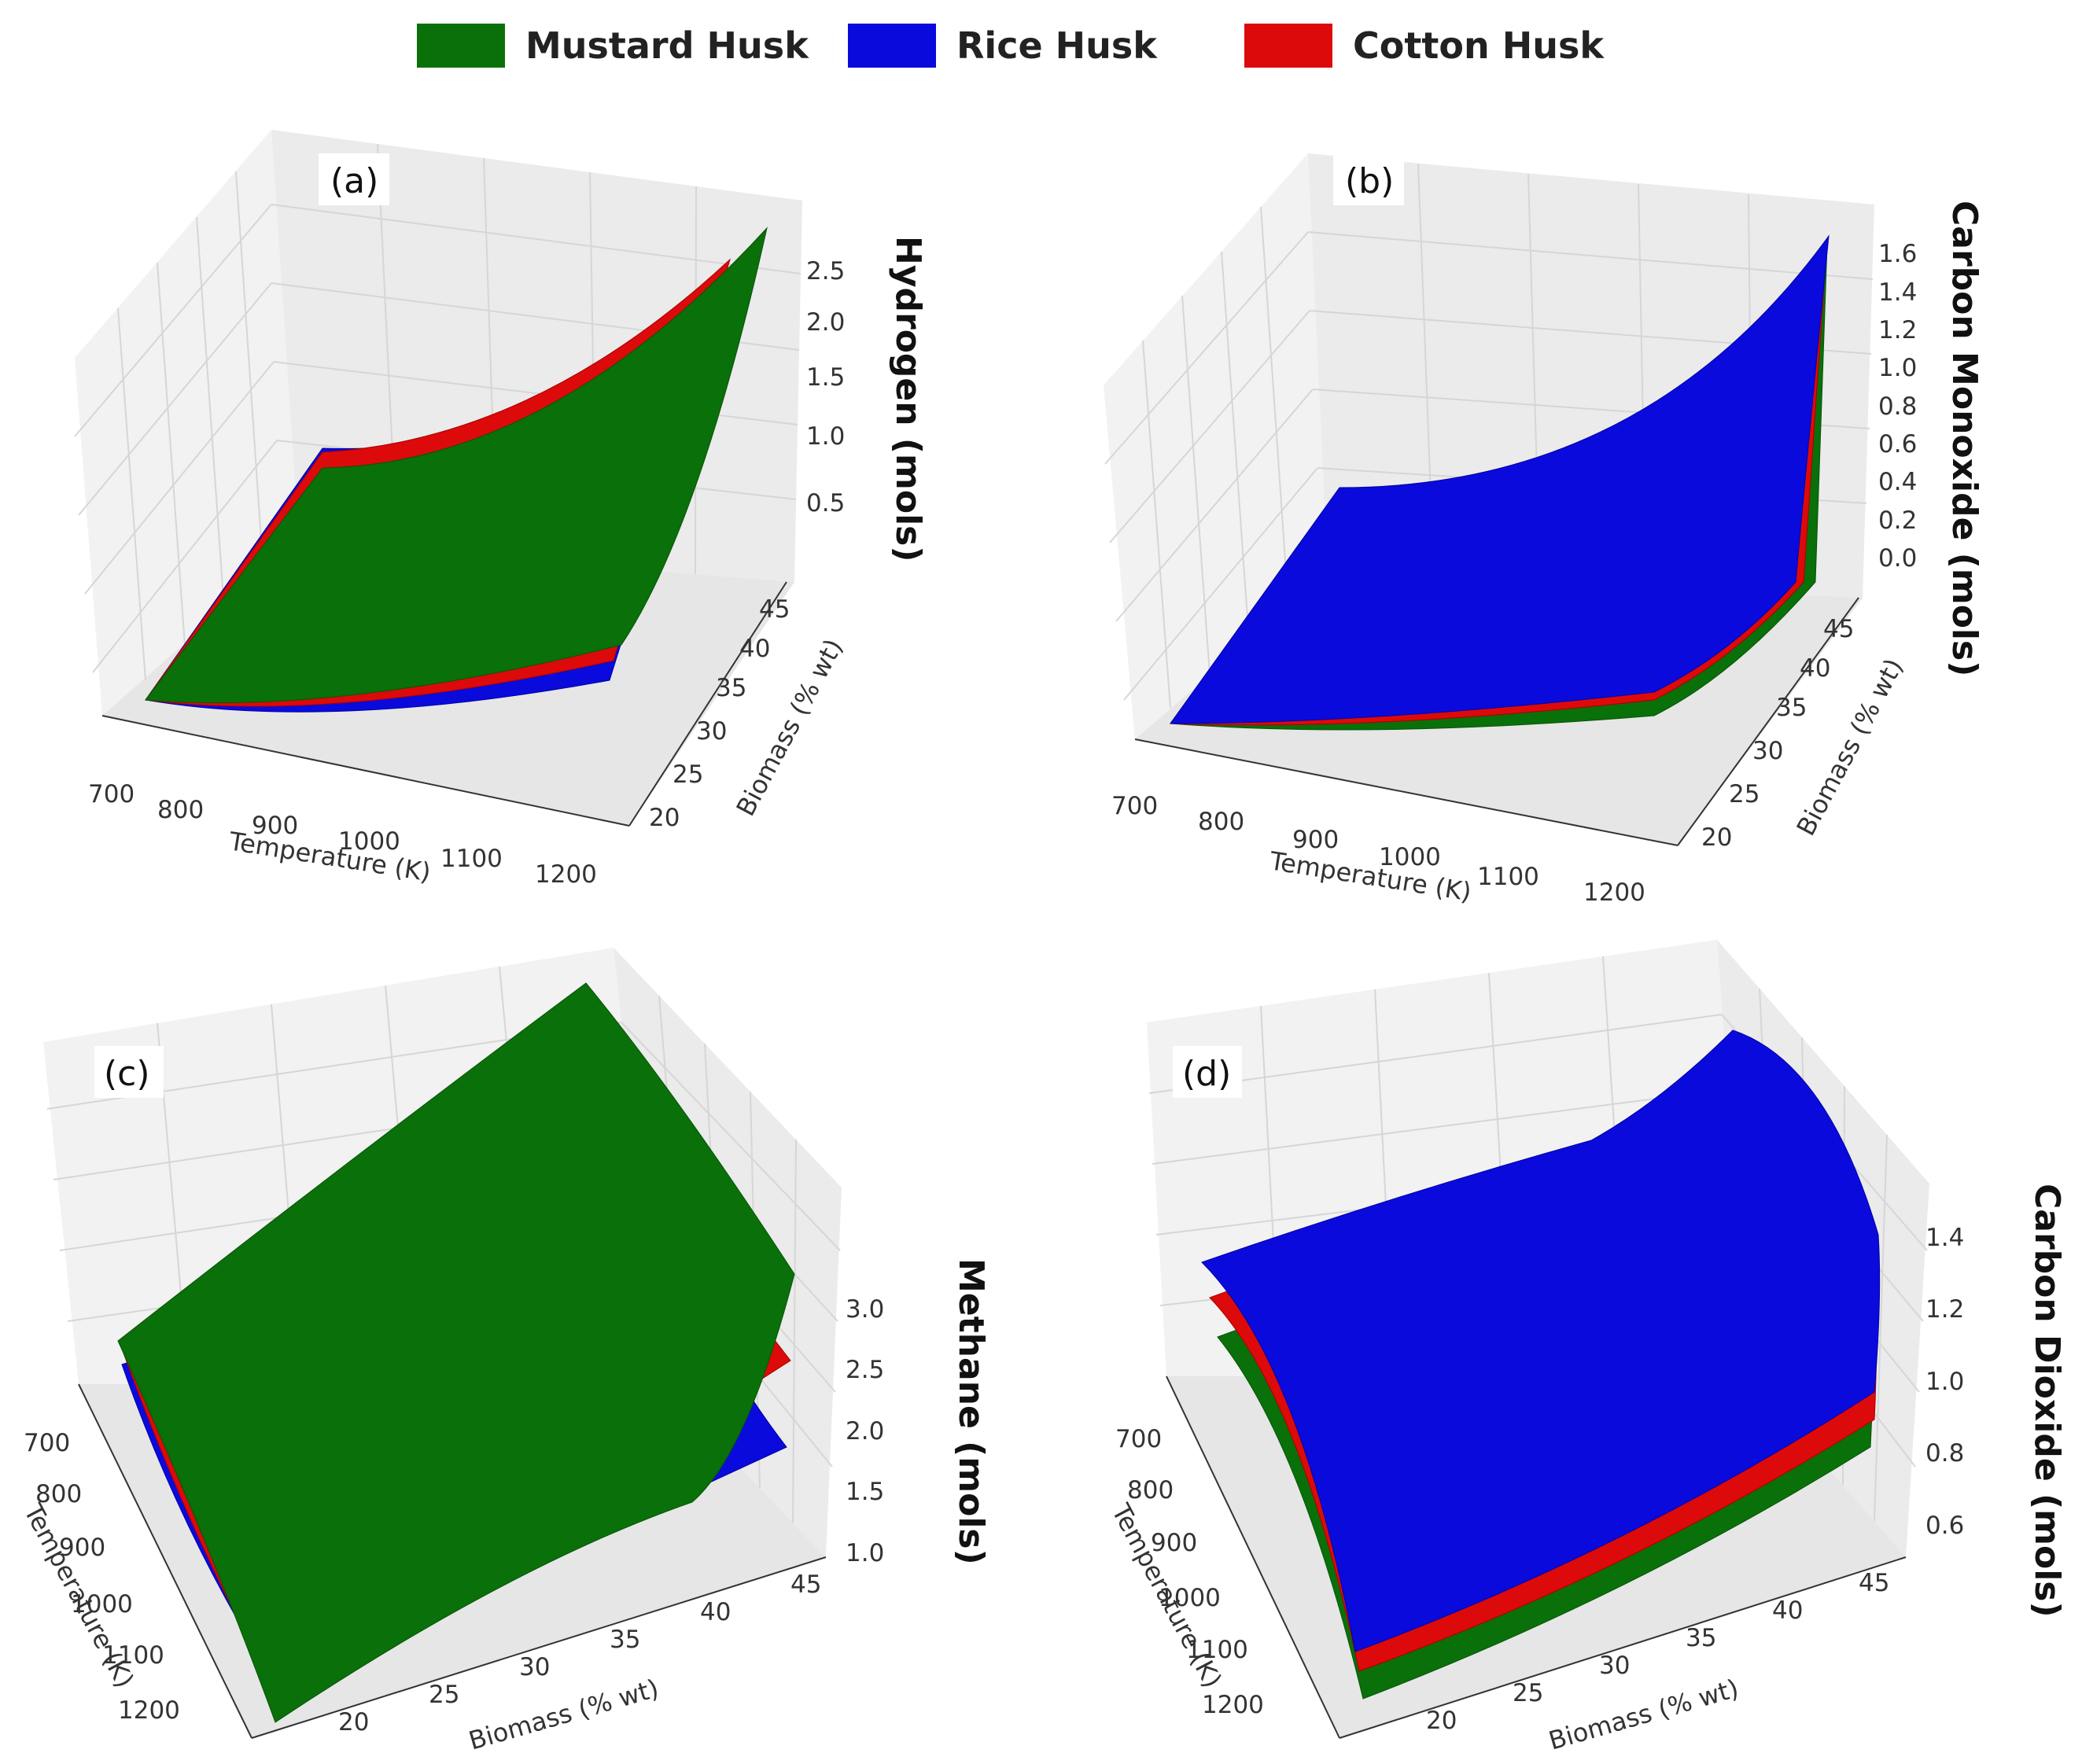  I want to click on legend-swatch-rice-husk, so click(892, 46).